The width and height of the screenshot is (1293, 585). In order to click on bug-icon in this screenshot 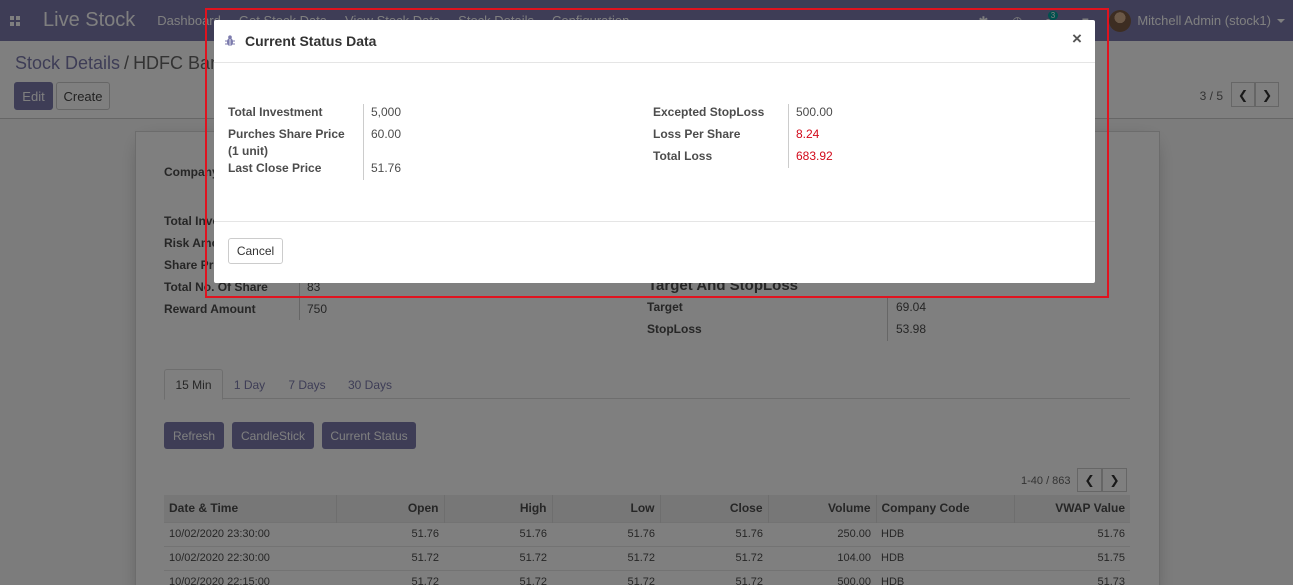, I will do `click(230, 40)`.